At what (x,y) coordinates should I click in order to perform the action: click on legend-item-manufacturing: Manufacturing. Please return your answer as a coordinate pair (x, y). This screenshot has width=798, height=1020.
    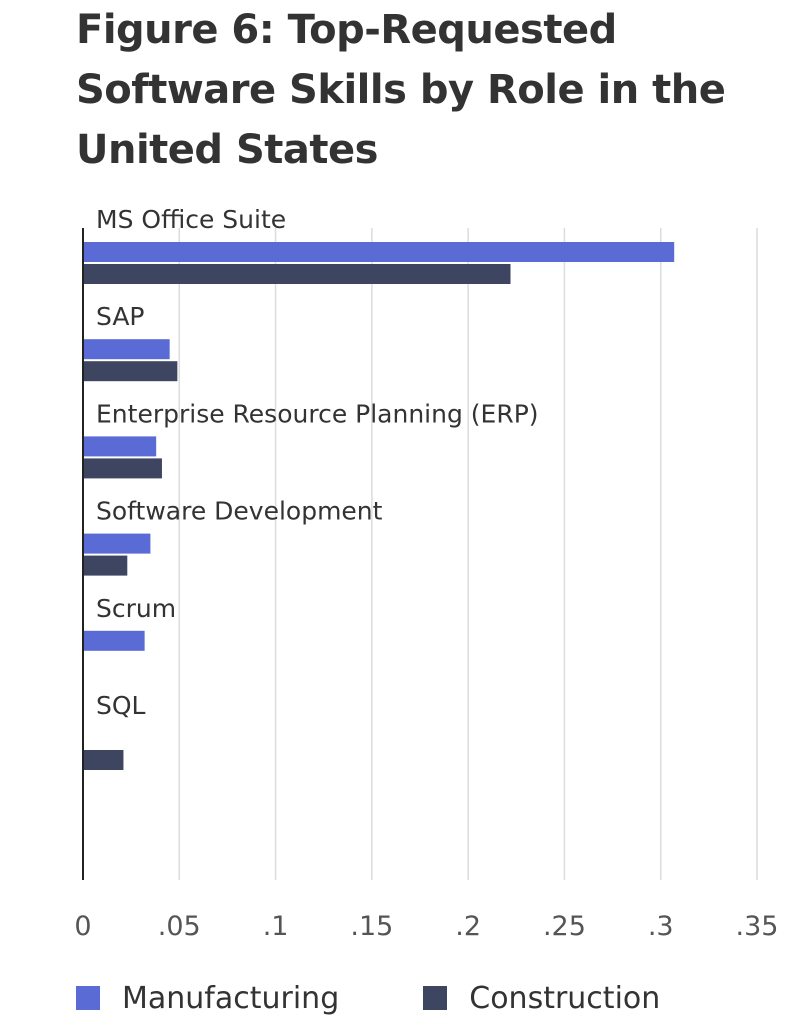
    Looking at the image, I should click on (207, 998).